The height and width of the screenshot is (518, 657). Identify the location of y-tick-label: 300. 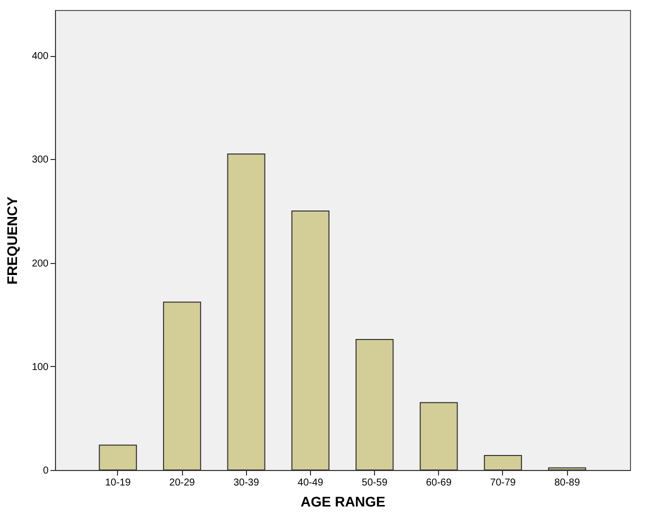
(40, 160).